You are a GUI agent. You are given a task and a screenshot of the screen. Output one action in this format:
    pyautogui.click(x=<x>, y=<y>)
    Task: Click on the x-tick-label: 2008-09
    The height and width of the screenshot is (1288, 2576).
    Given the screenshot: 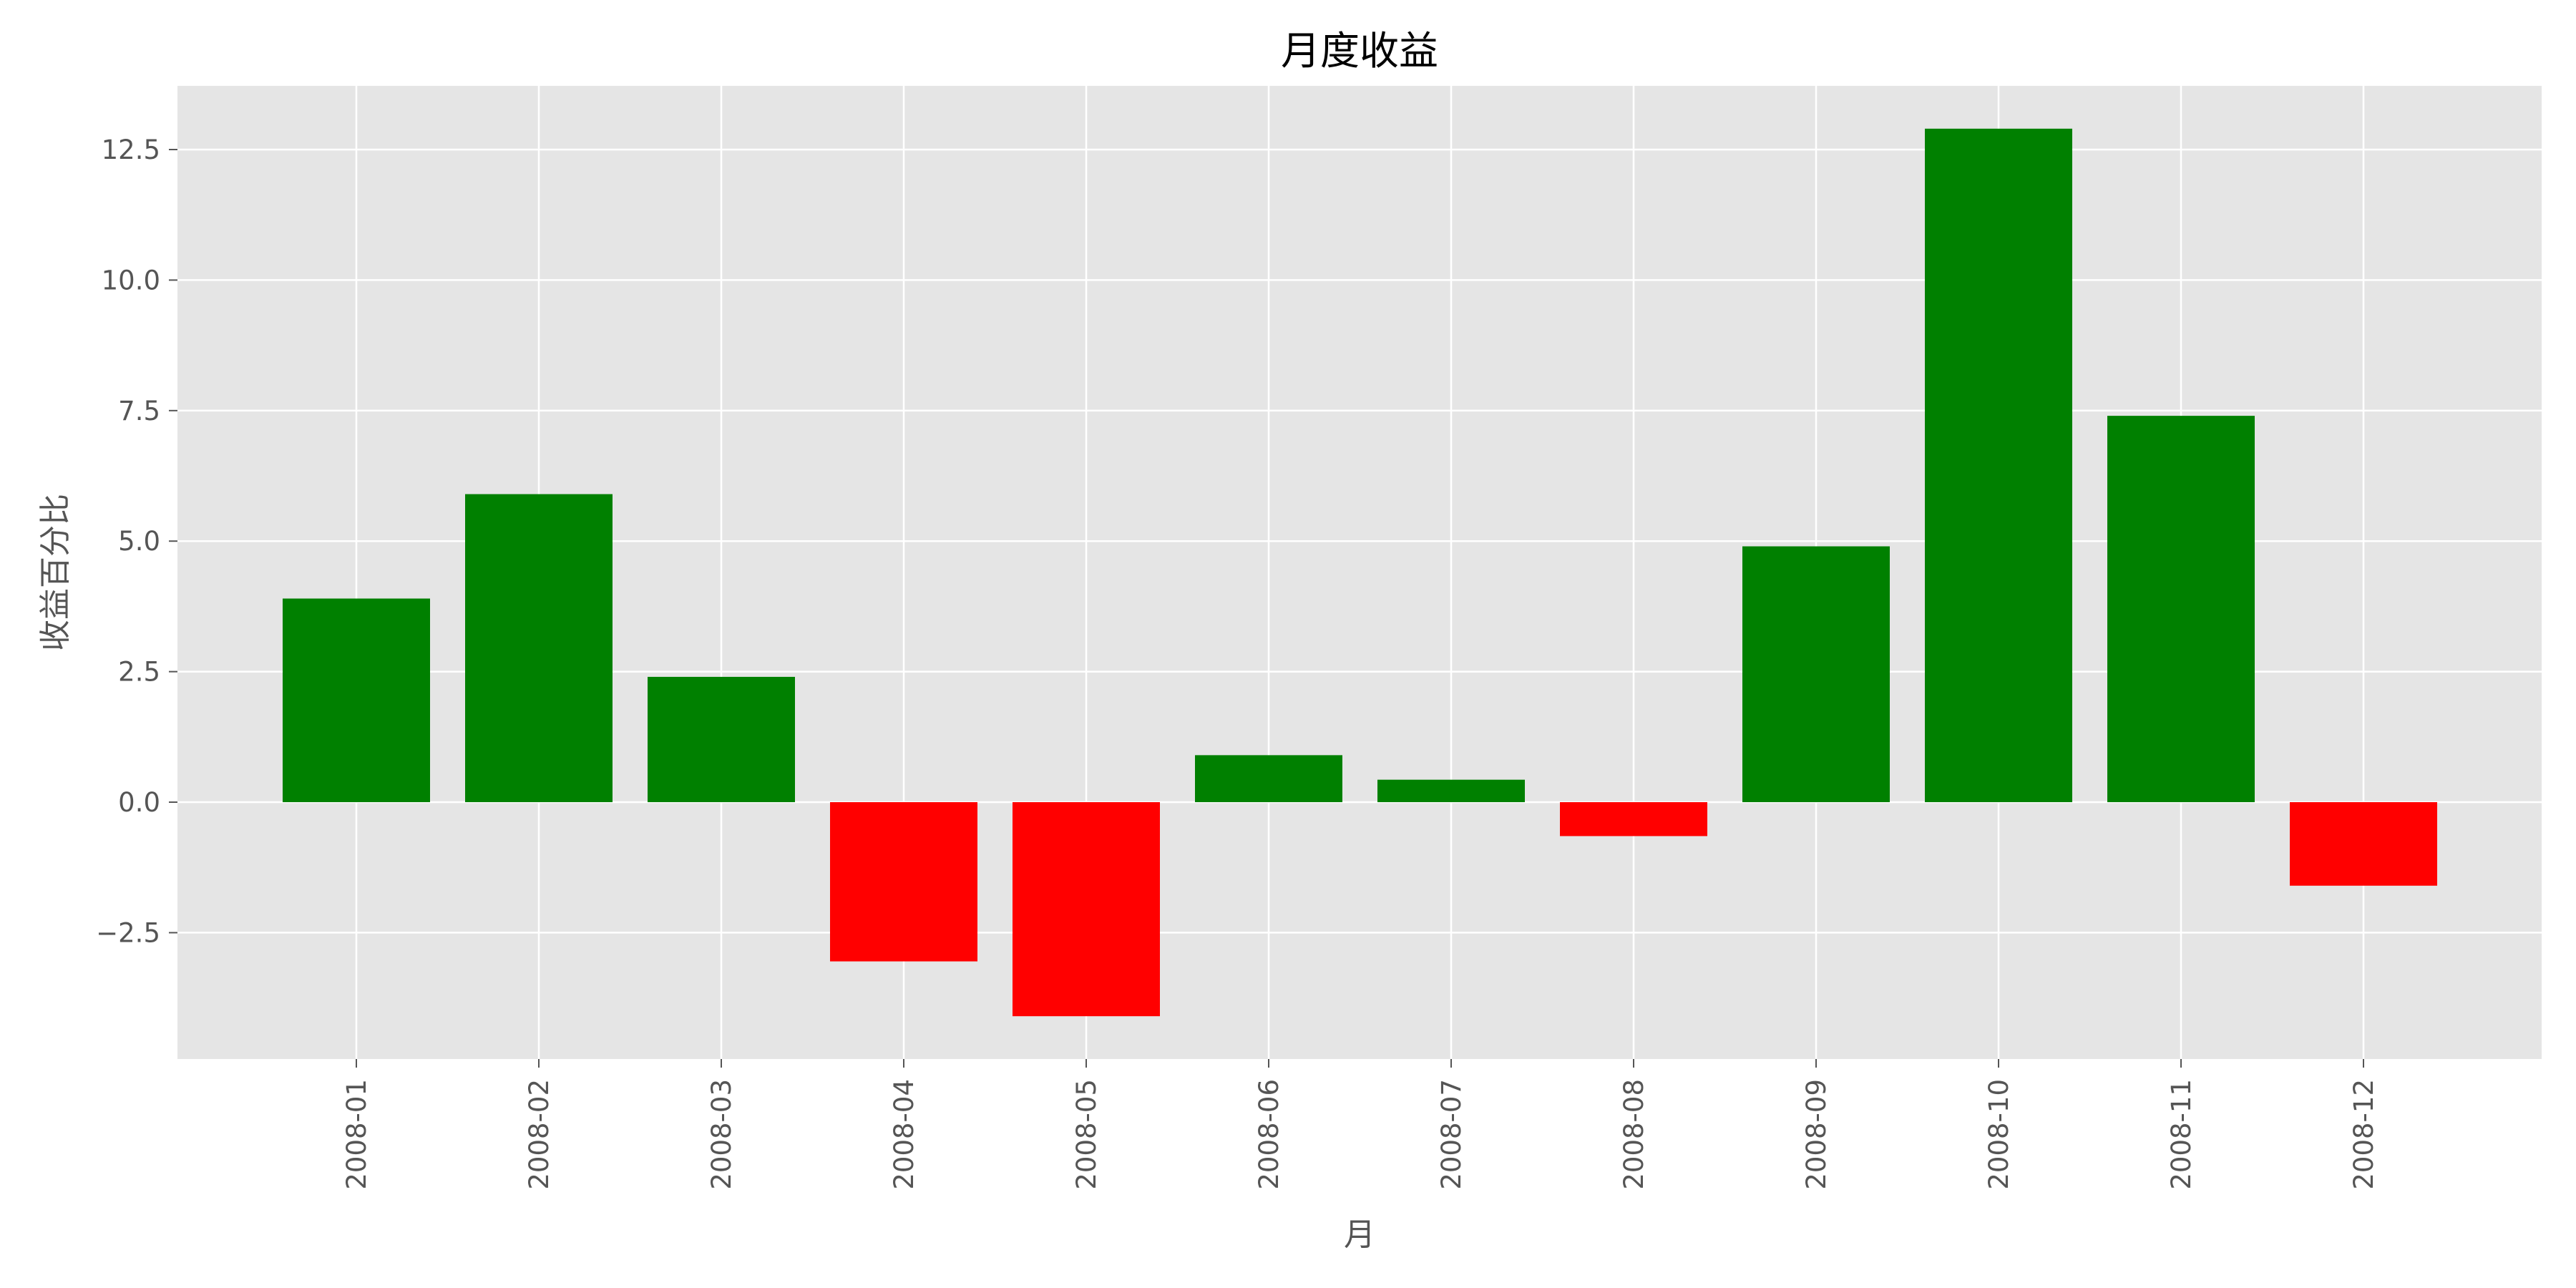 What is the action you would take?
    pyautogui.click(x=1816, y=1134)
    